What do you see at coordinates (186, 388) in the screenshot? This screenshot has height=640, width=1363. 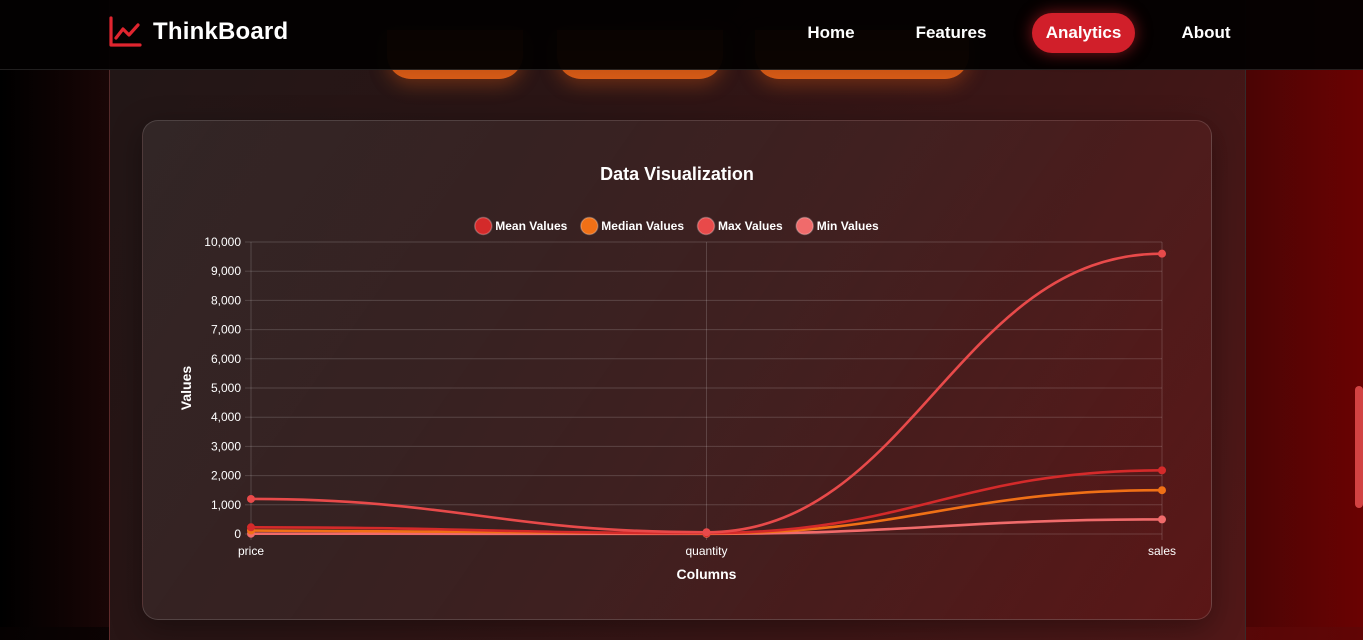 I see `y-axis-title: Values` at bounding box center [186, 388].